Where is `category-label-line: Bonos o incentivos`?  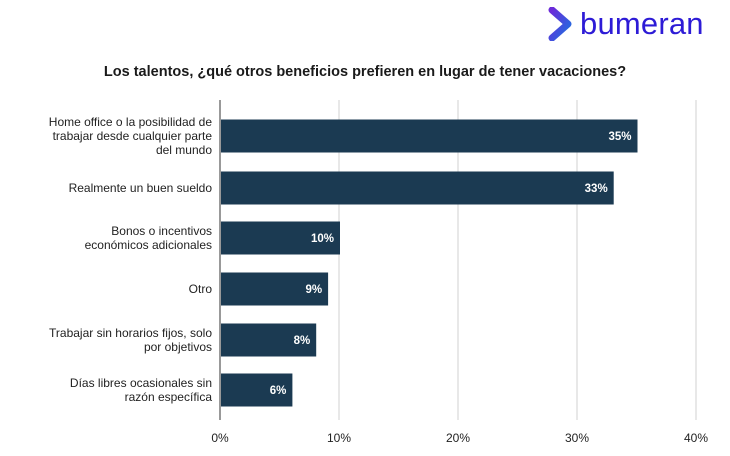
category-label-line: Bonos o incentivos is located at coordinates (161, 231).